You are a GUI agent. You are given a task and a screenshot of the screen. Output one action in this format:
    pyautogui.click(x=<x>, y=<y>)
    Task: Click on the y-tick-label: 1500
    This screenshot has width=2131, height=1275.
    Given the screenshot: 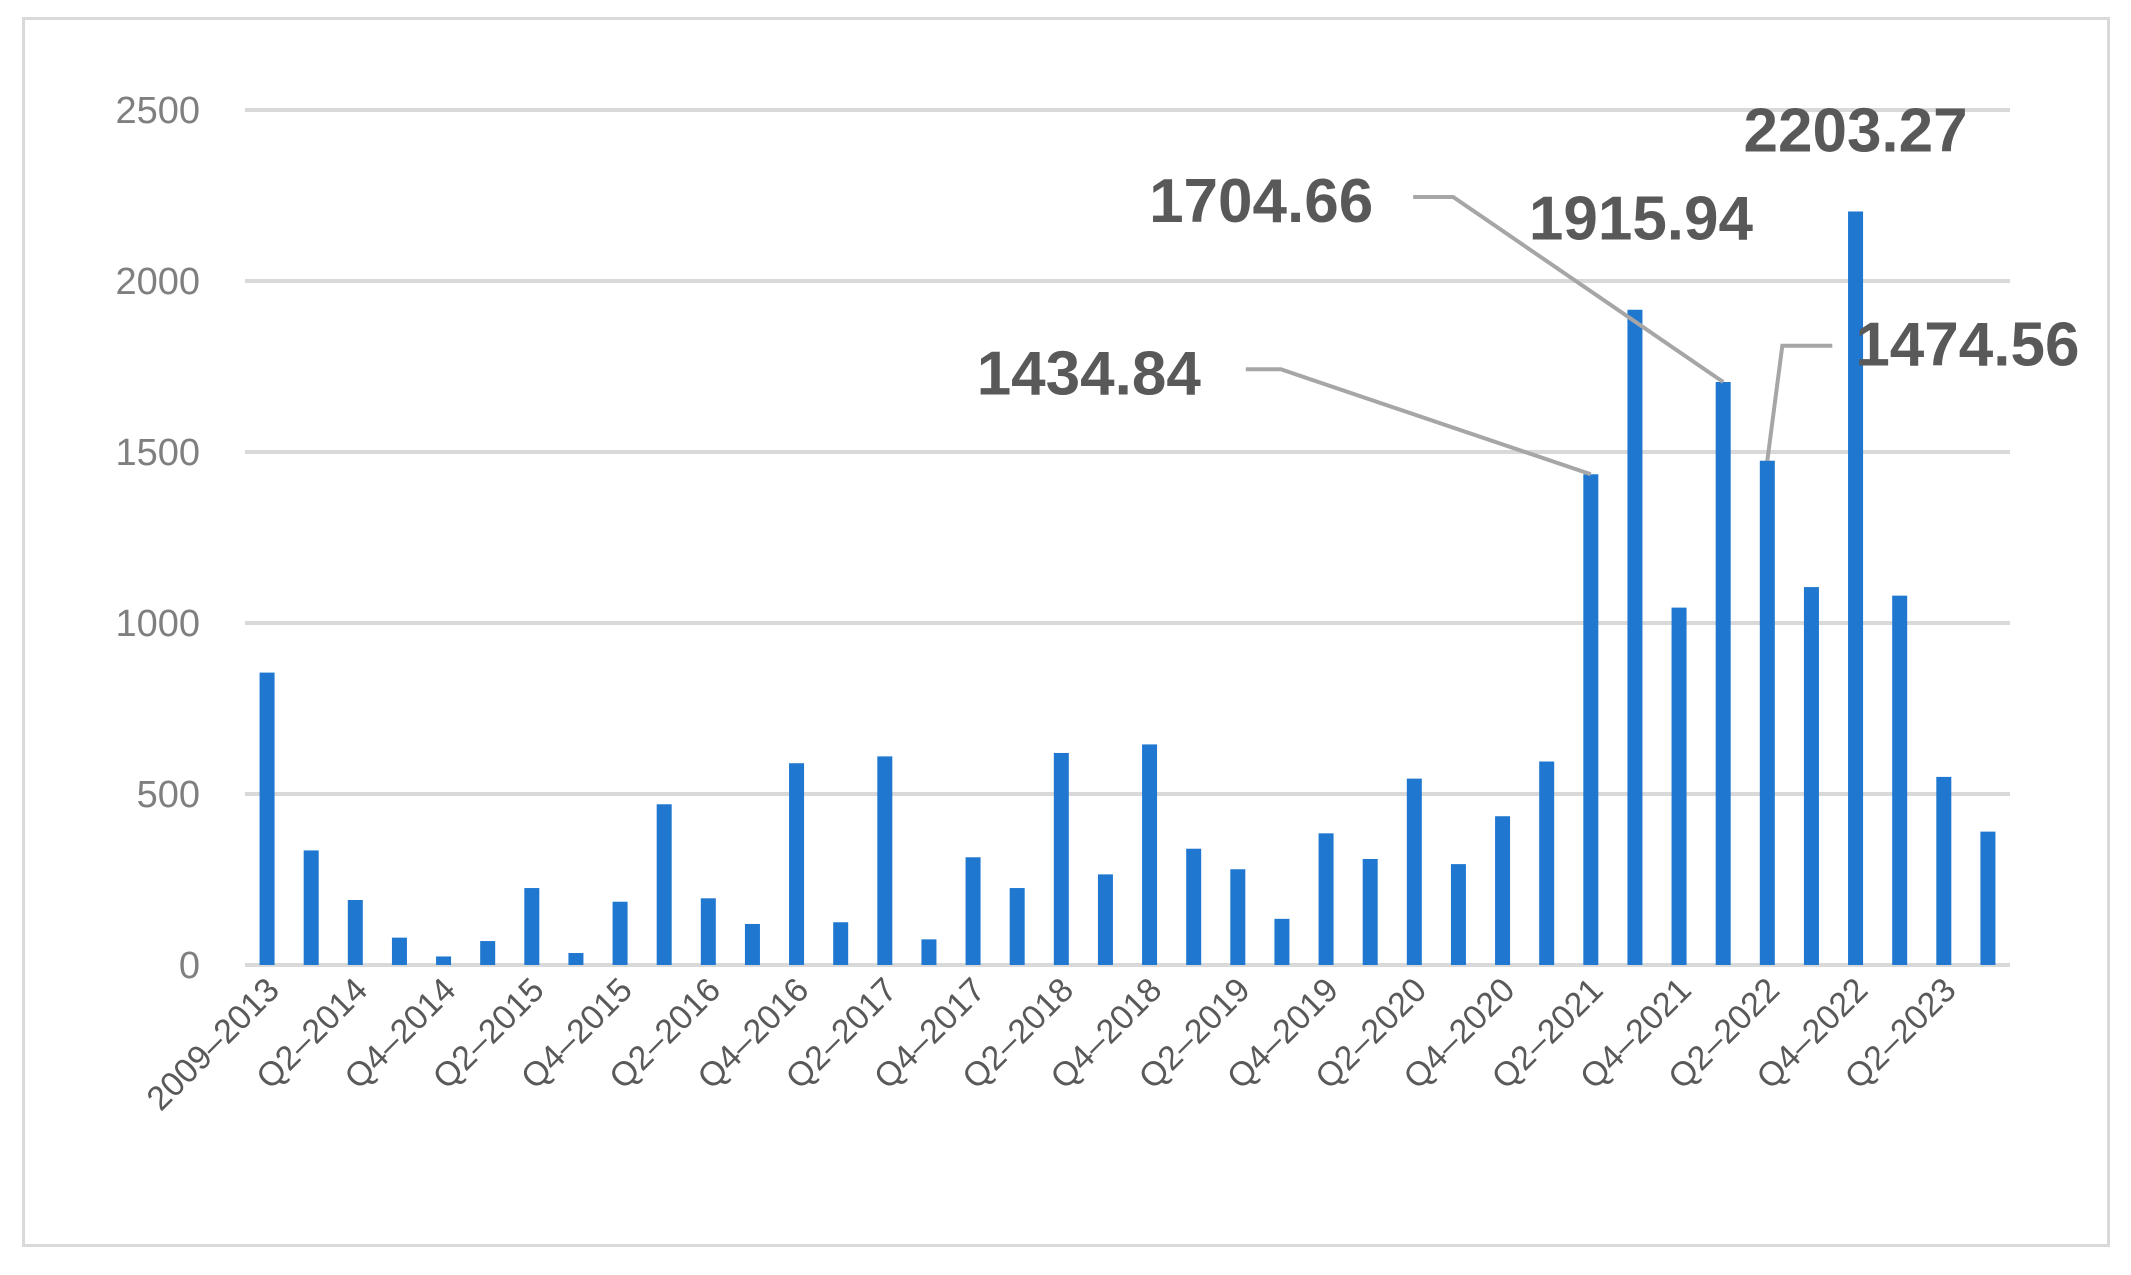 What is the action you would take?
    pyautogui.click(x=157, y=453)
    